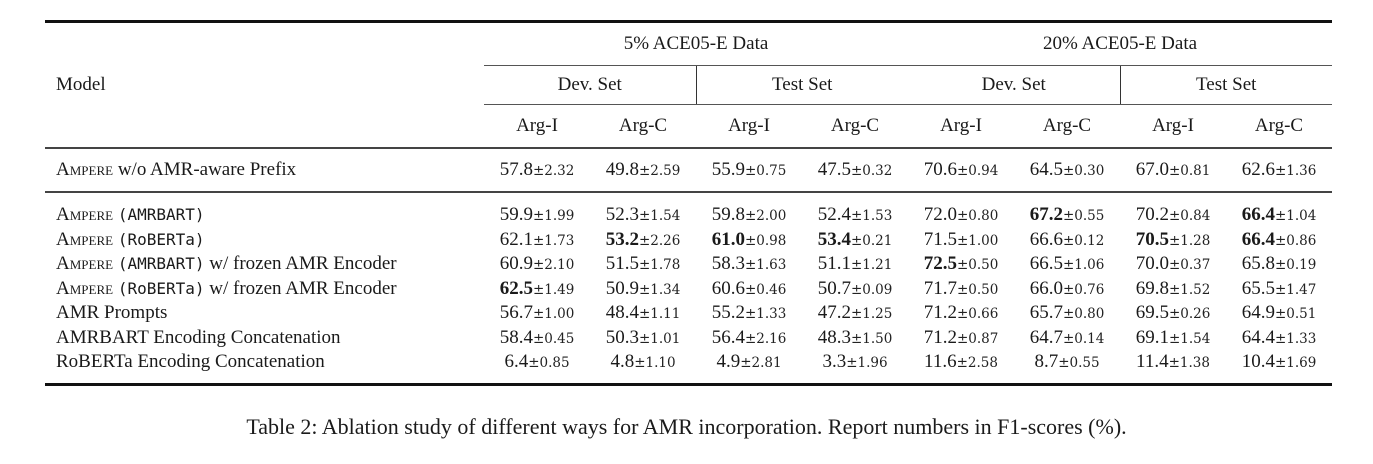  Describe the element at coordinates (516, 264) in the screenshot. I see `score-value: 60.9` at that location.